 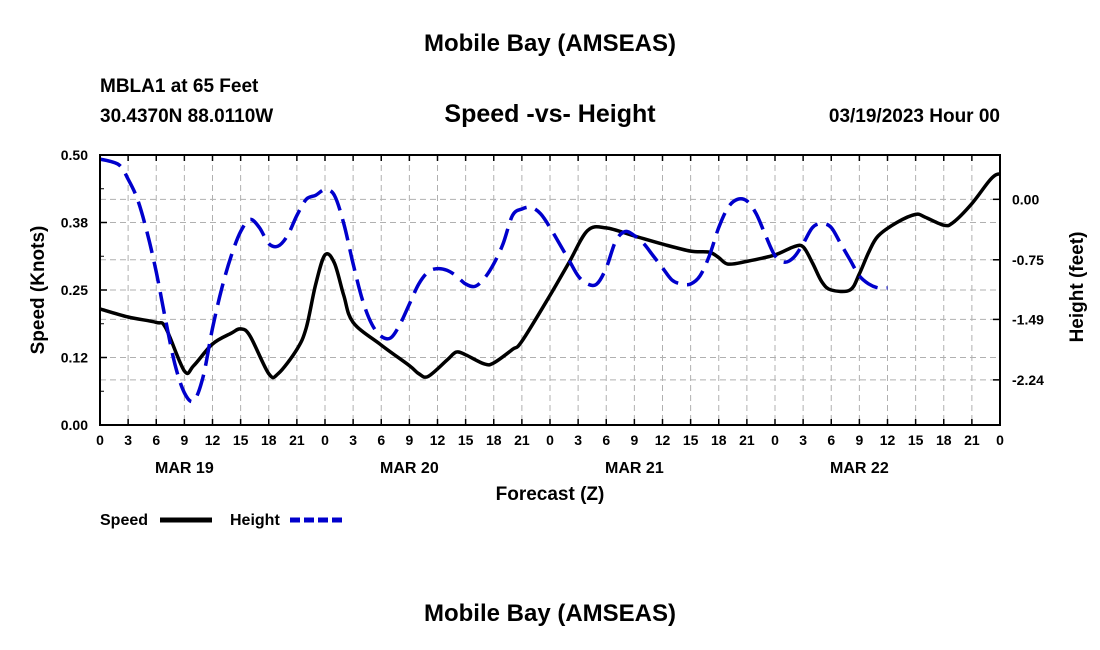 I want to click on station-coordinates: 30.4370N 88.0110W, so click(x=187, y=116).